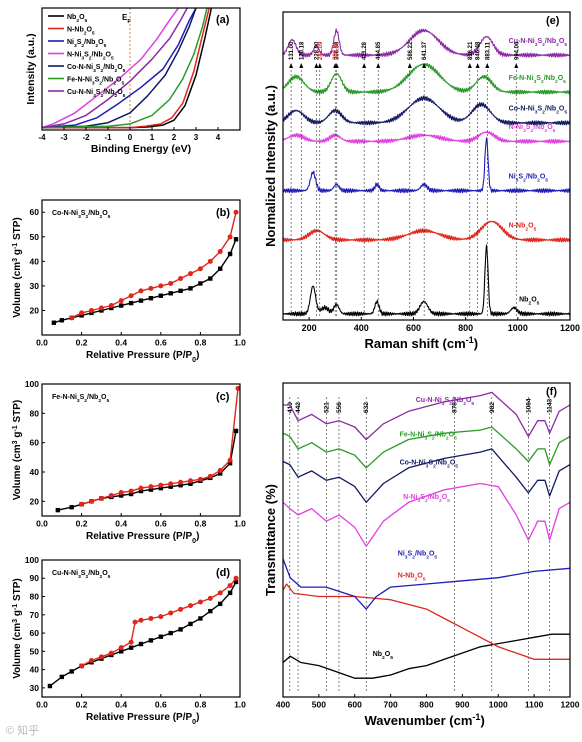  I want to click on peak-label: 878, so click(454, 407).